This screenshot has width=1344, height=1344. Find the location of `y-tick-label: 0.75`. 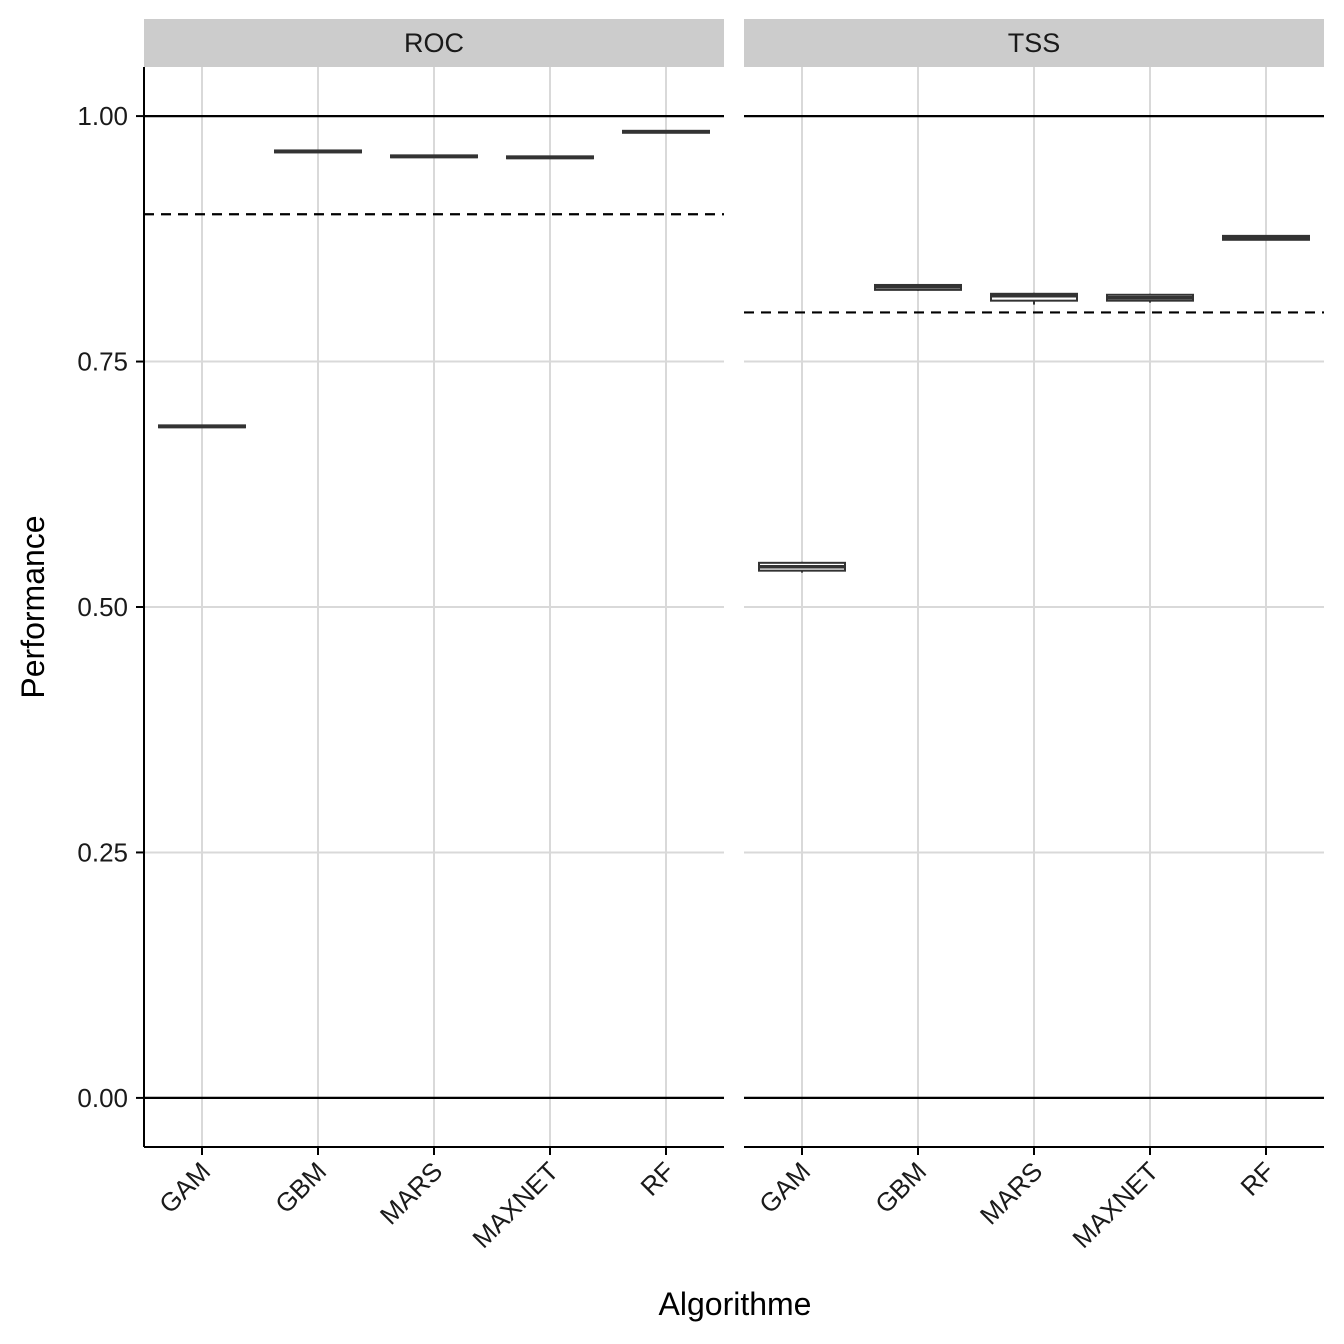

y-tick-label: 0.75 is located at coordinates (102, 362).